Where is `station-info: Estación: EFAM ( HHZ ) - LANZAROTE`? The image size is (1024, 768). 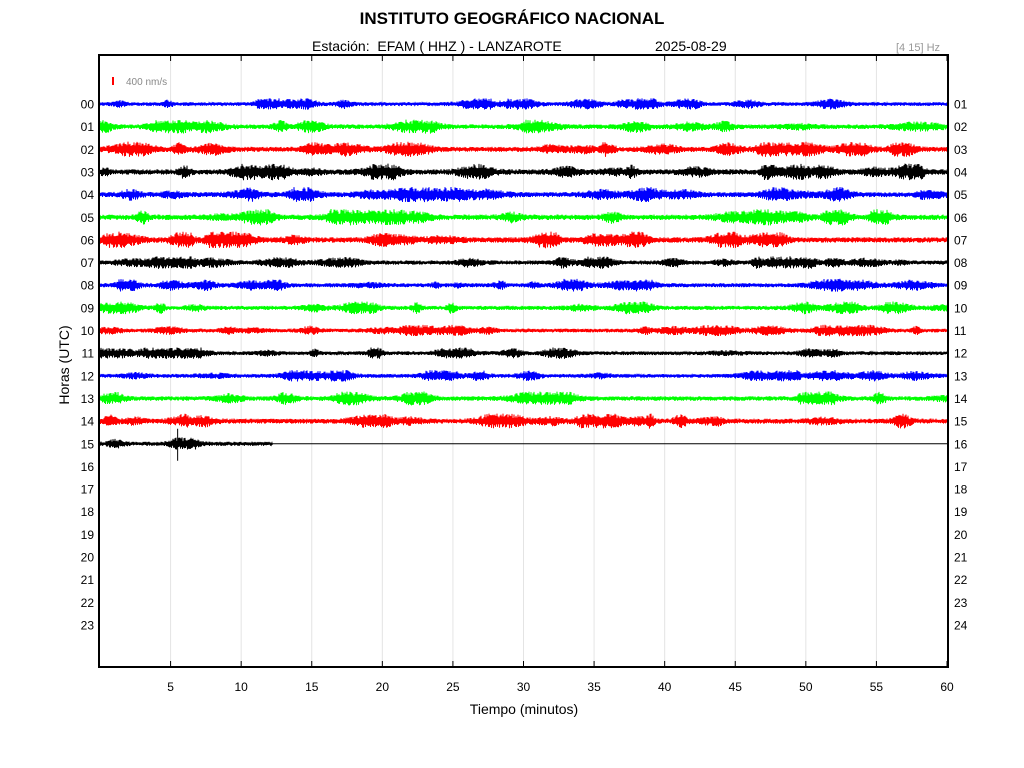
station-info: Estación: EFAM ( HHZ ) - LANZAROTE is located at coordinates (437, 46).